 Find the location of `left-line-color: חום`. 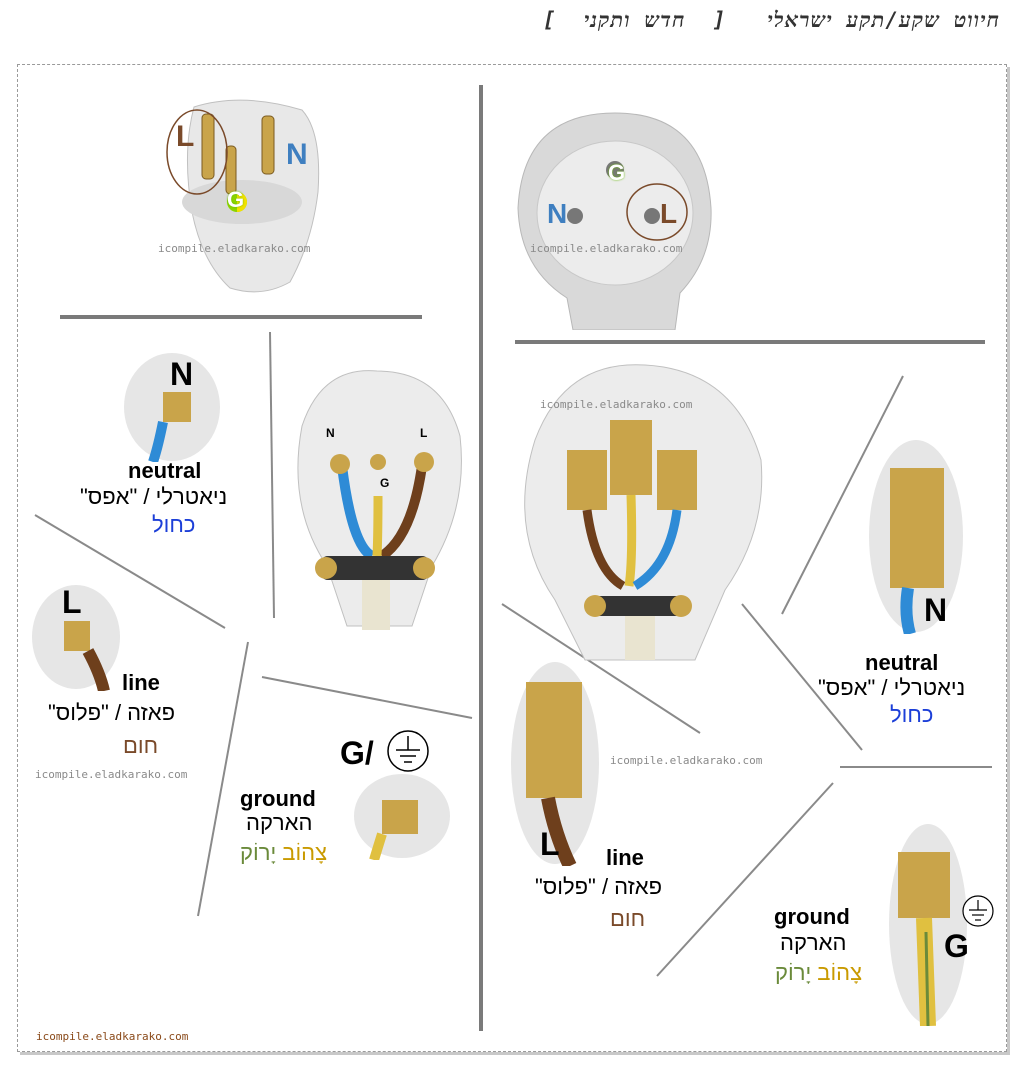

left-line-color: חום is located at coordinates (141, 745).